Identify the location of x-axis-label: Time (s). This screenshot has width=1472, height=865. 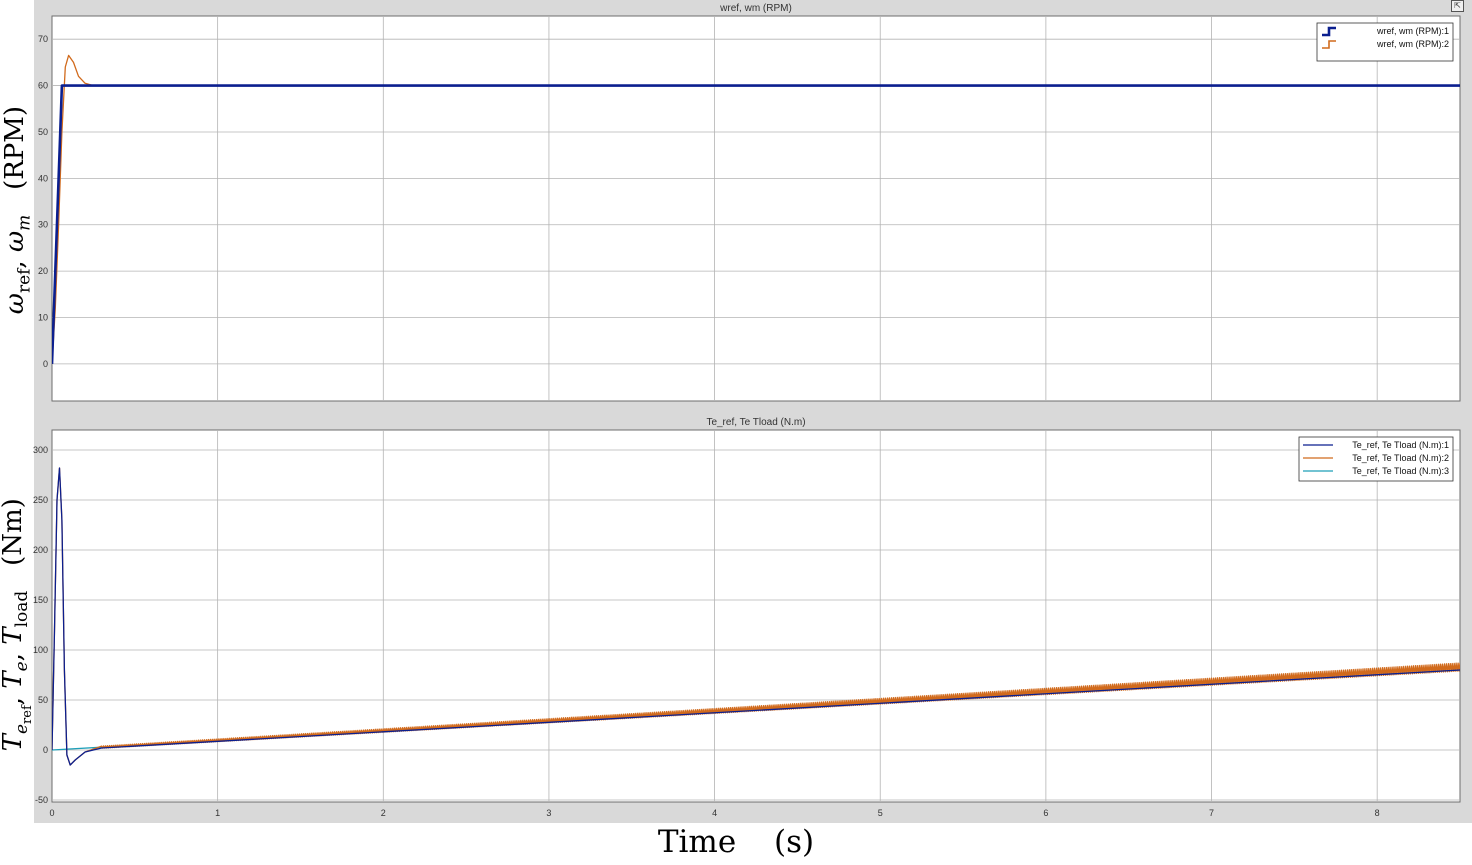
(736, 842).